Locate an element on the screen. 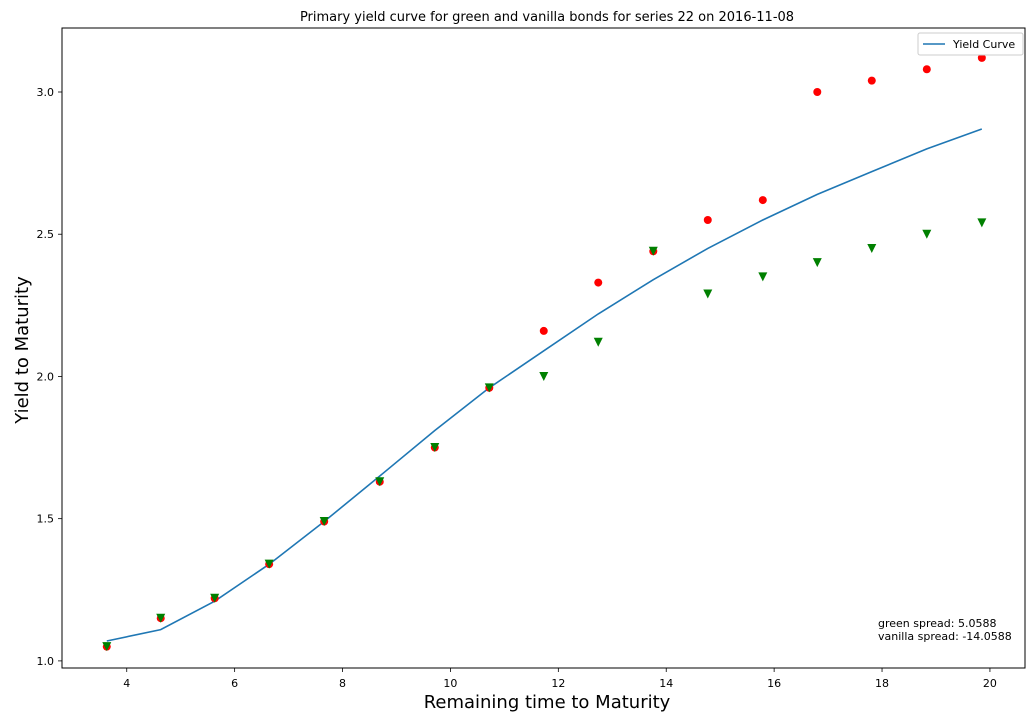 Image resolution: width=1027 pixels, height=713 pixels. y-tick-label: 1.0 is located at coordinates (46, 661).